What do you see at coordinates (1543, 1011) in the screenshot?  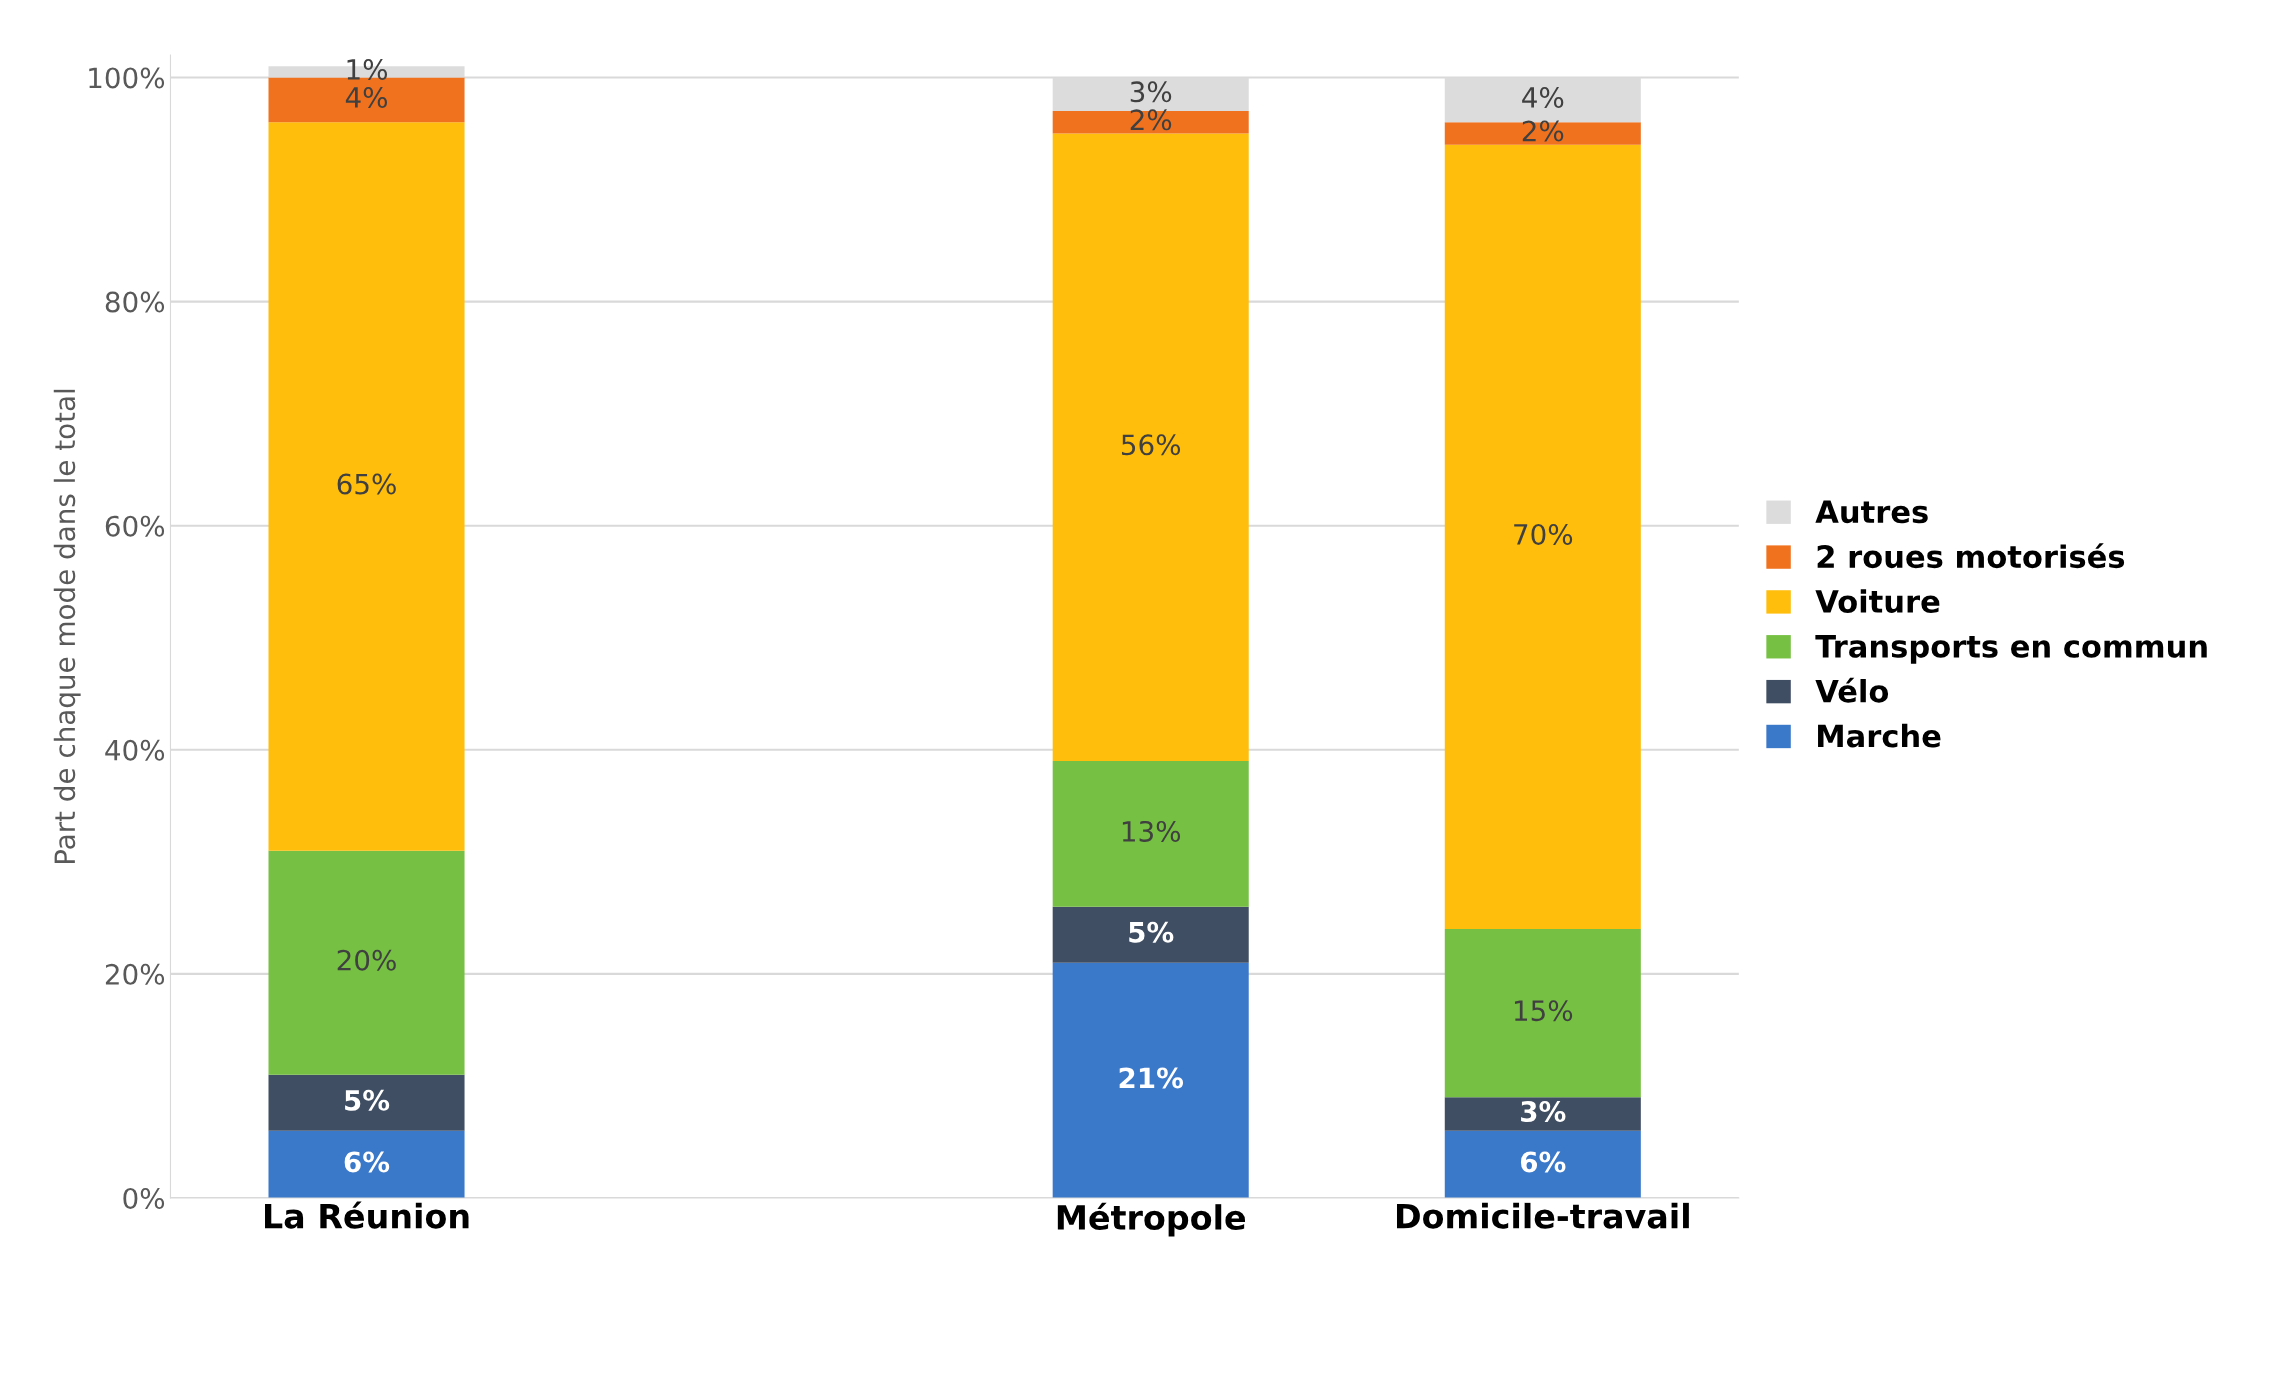 I see `data-label: 15%` at bounding box center [1543, 1011].